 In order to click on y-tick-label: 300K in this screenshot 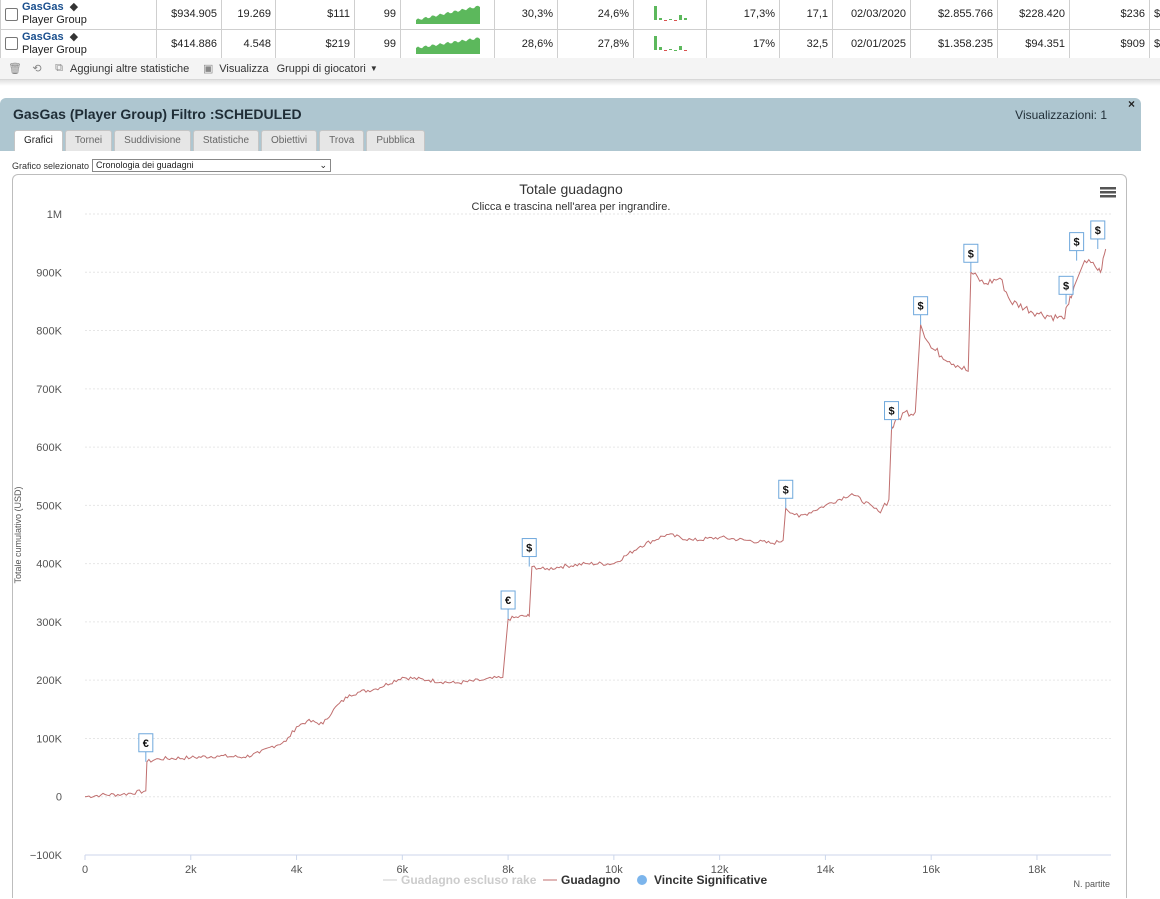, I will do `click(49, 623)`.